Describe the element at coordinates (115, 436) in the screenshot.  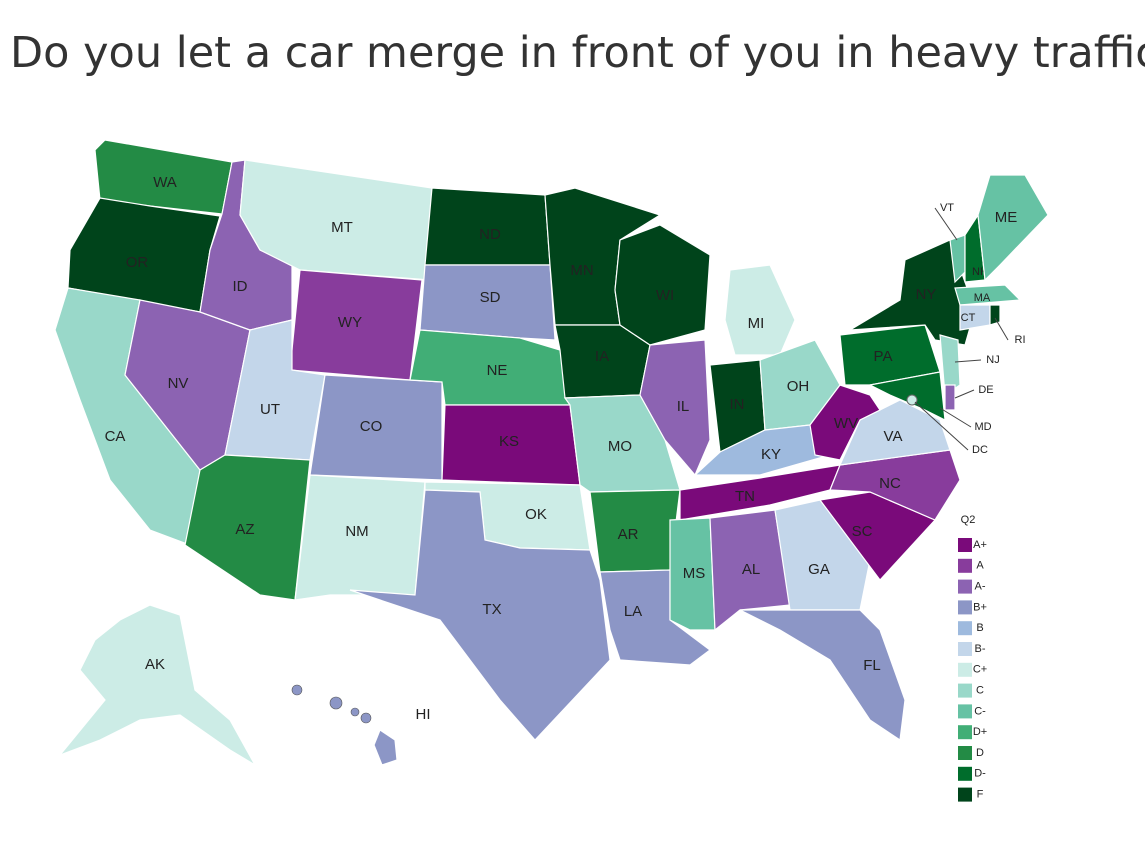
I see `state-label: CA` at that location.